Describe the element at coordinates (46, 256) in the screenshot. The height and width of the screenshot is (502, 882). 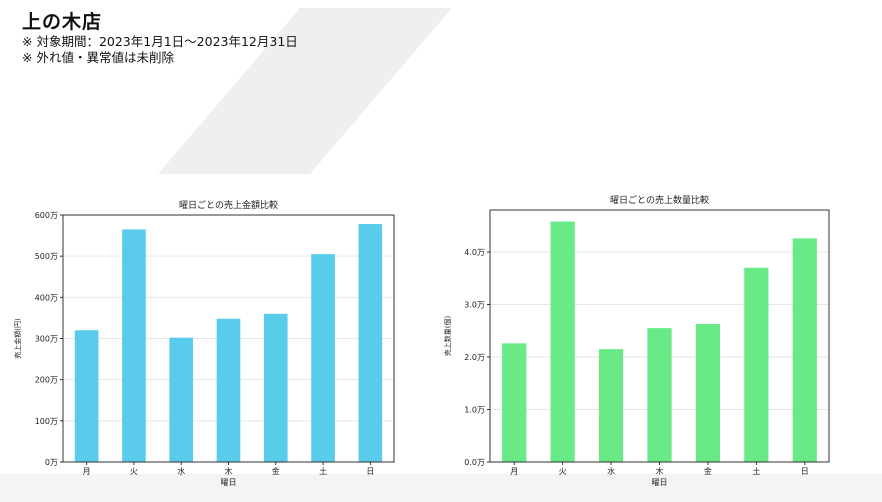
I see `sales-ytick-label: 500万` at that location.